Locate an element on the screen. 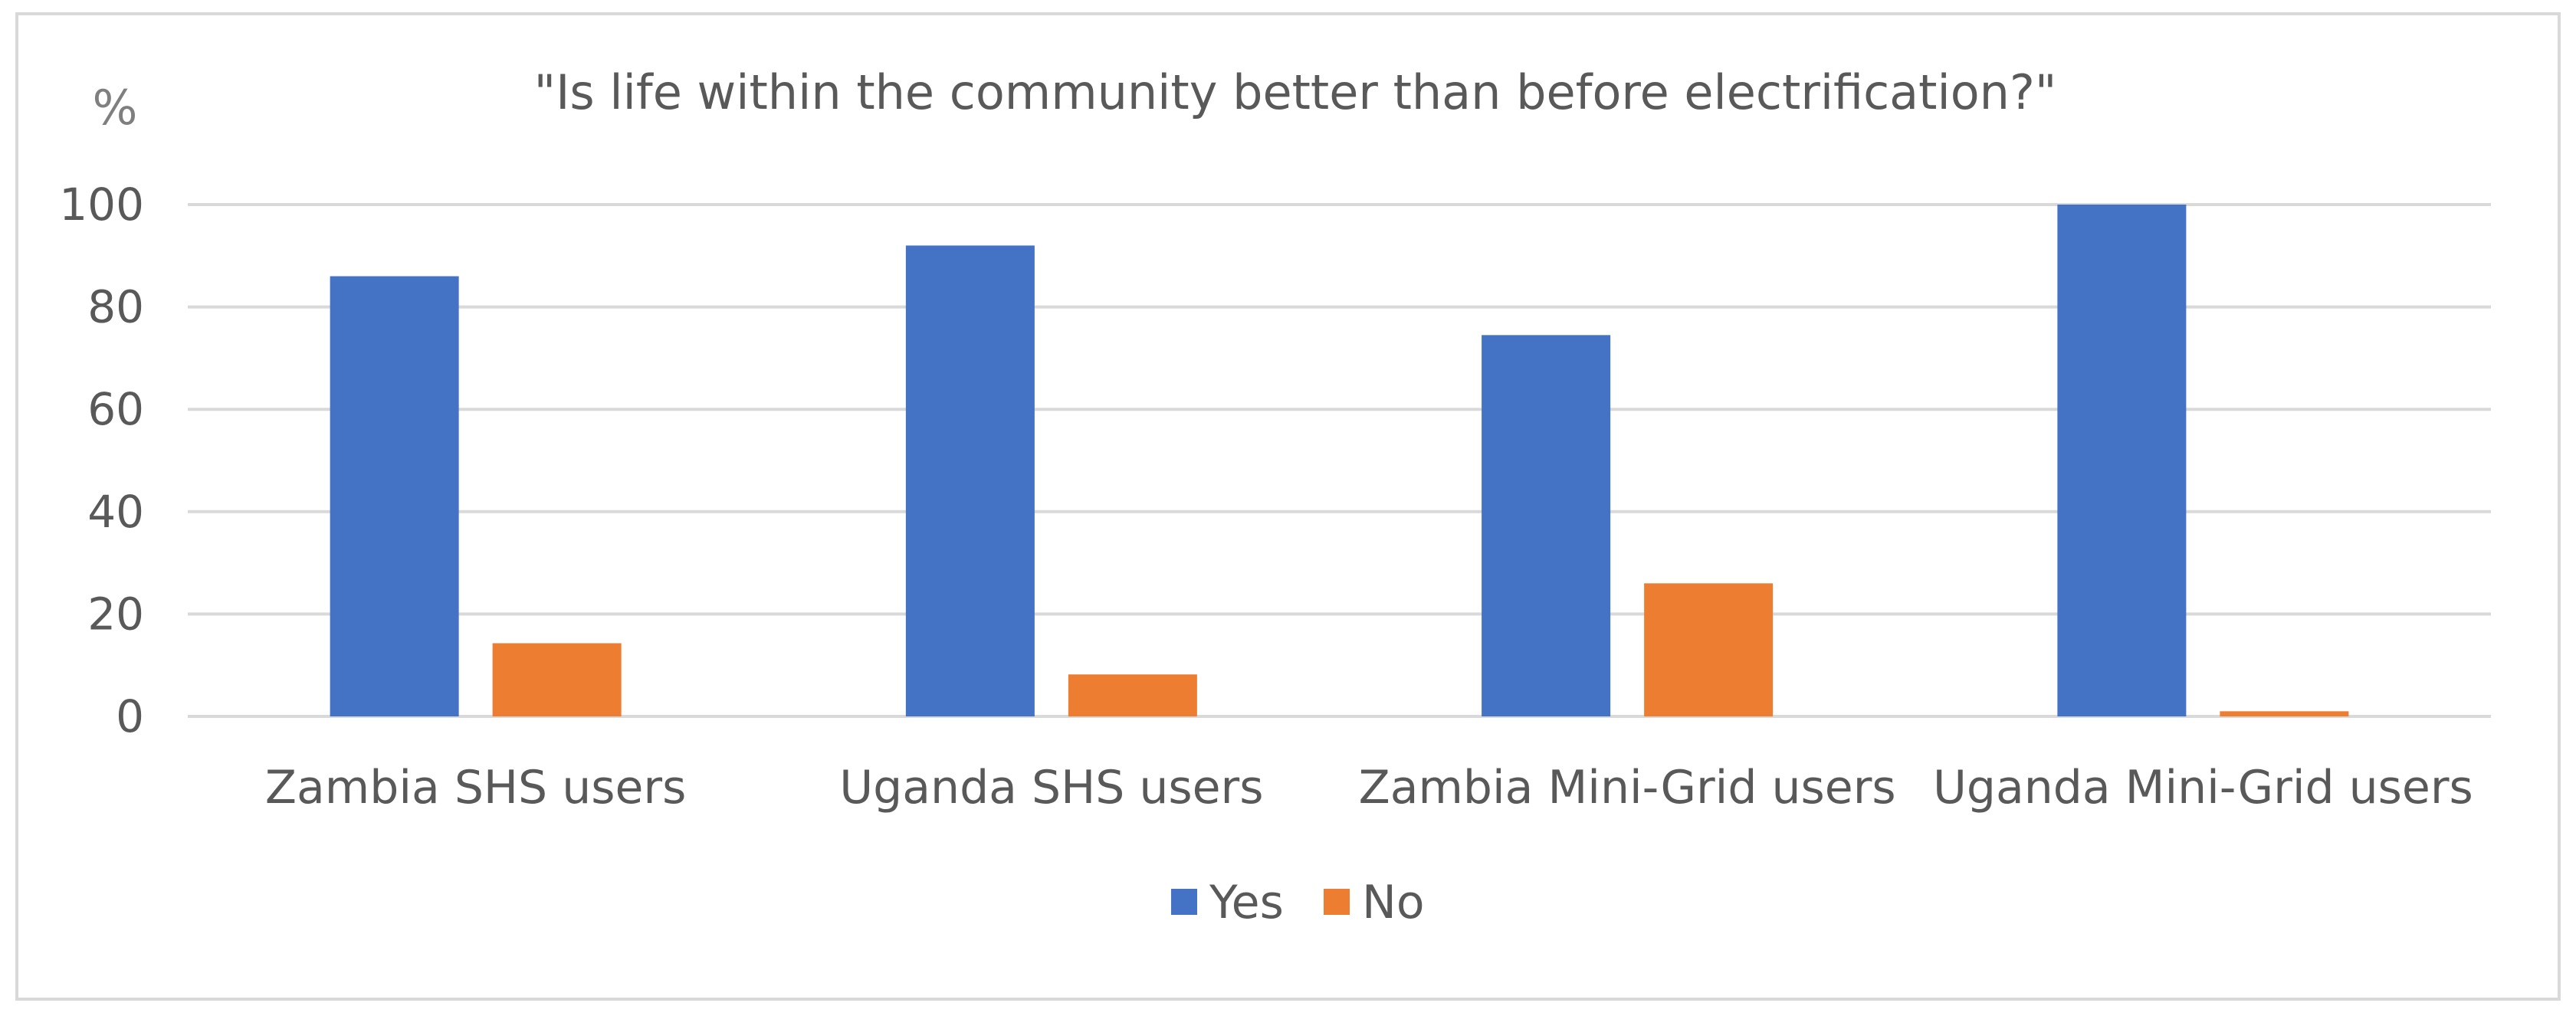  x-tick-label: Uganda Mini-Grid users is located at coordinates (2203, 788).